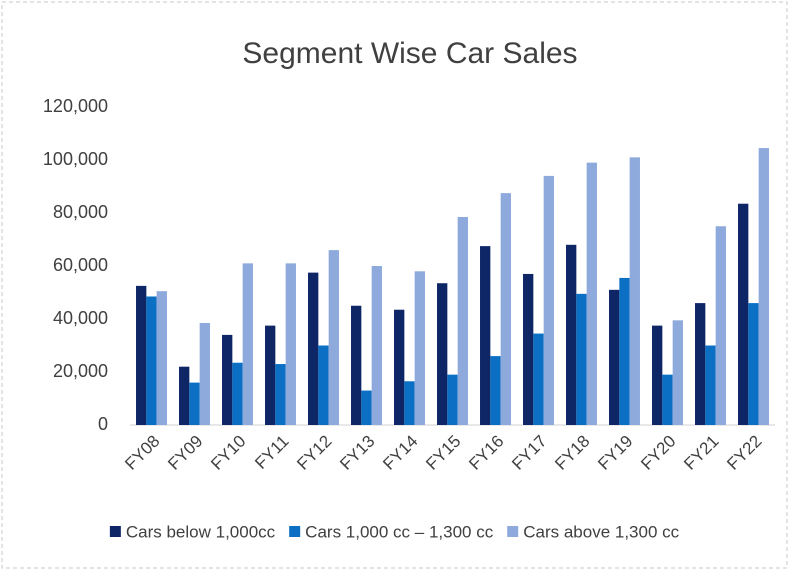 Image resolution: width=789 pixels, height=570 pixels. Describe the element at coordinates (399, 531) in the screenshot. I see `legend-label: Cars 1,000 cc – 1,300 cc` at that location.